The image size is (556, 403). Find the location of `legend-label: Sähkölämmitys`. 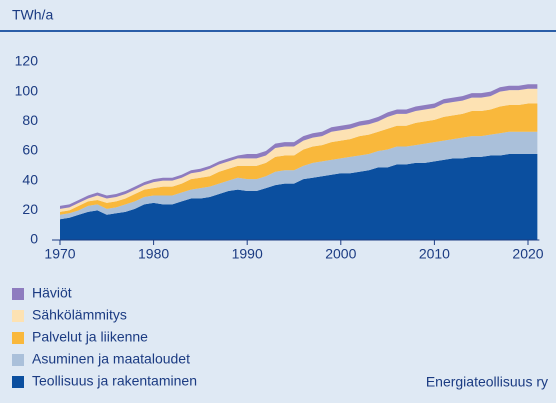

legend-label: Sähkölämmitys is located at coordinates (79, 315).